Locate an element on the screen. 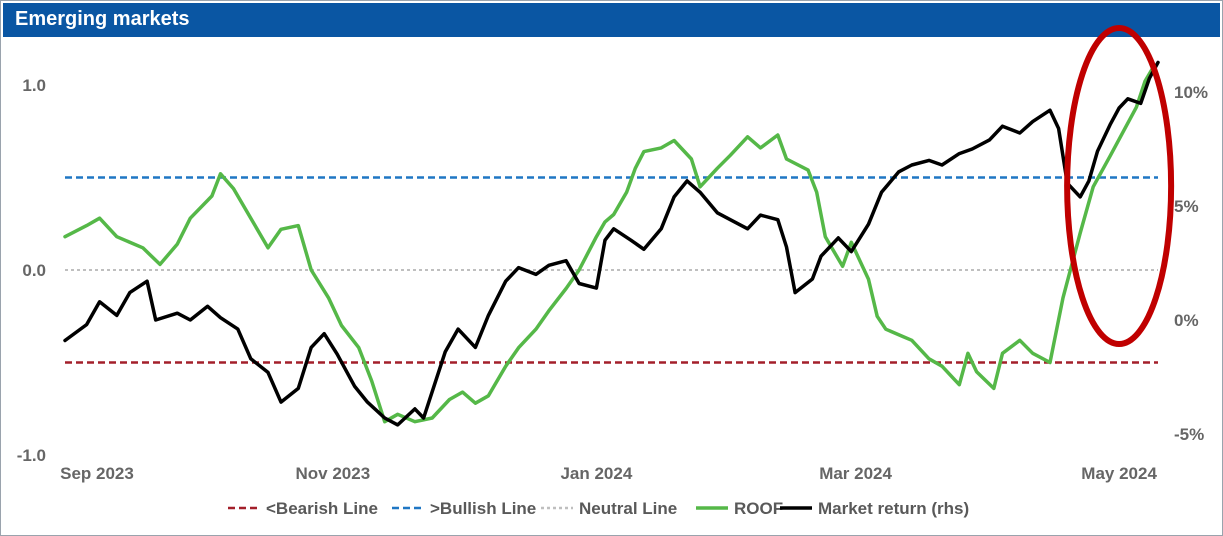 The width and height of the screenshot is (1223, 536). chart-title: Emerging markets is located at coordinates (102, 19).